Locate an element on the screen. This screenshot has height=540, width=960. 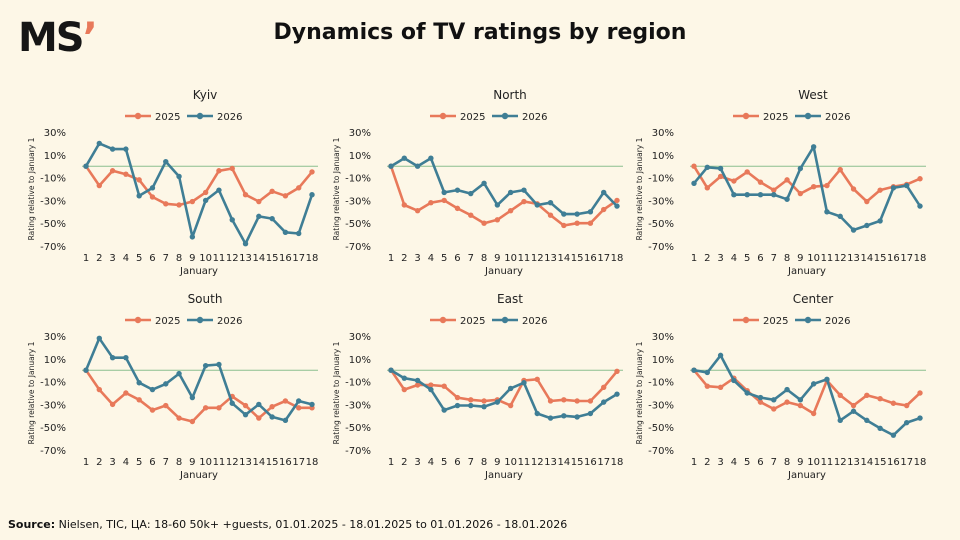
xtick-west-5: 5 is located at coordinates (747, 258).